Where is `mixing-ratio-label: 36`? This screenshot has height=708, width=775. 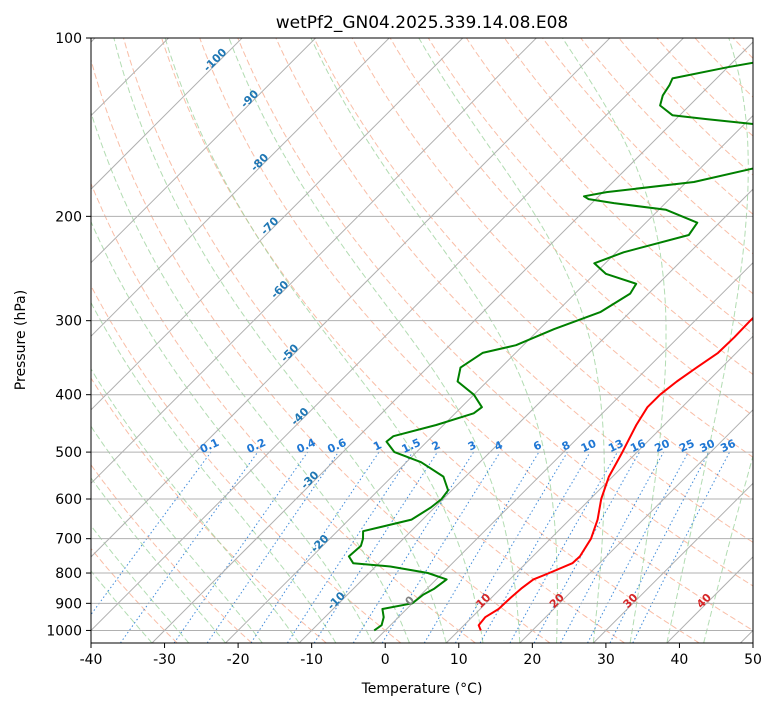 mixing-ratio-label: 36 is located at coordinates (728, 446).